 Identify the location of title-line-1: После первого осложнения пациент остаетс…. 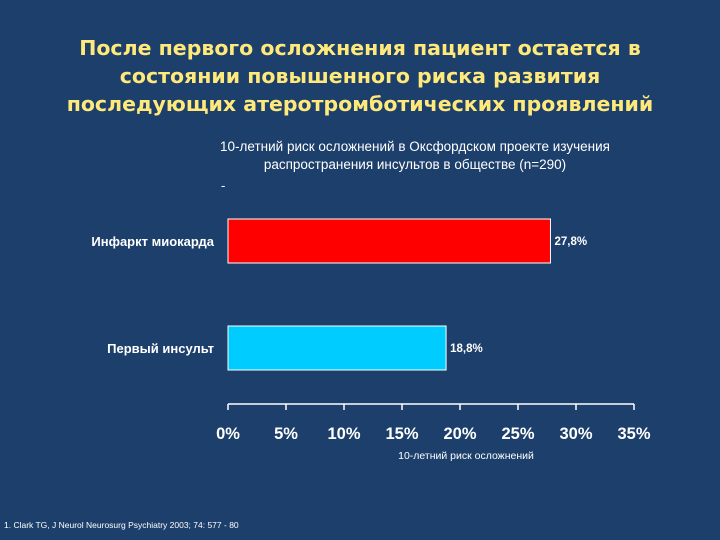
(360, 48).